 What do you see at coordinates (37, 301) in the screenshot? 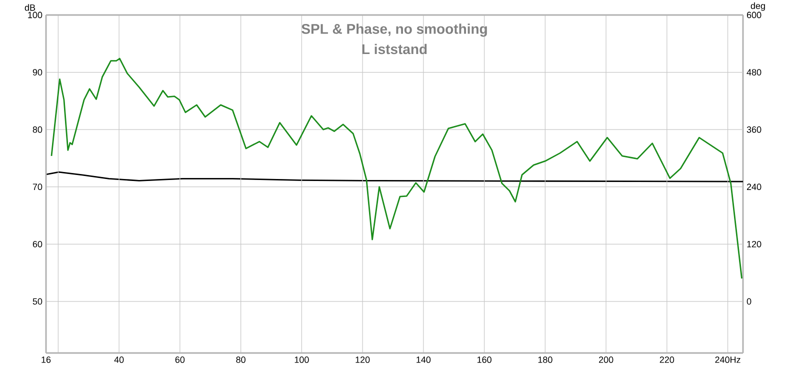
I see `y-tick-label: 50` at bounding box center [37, 301].